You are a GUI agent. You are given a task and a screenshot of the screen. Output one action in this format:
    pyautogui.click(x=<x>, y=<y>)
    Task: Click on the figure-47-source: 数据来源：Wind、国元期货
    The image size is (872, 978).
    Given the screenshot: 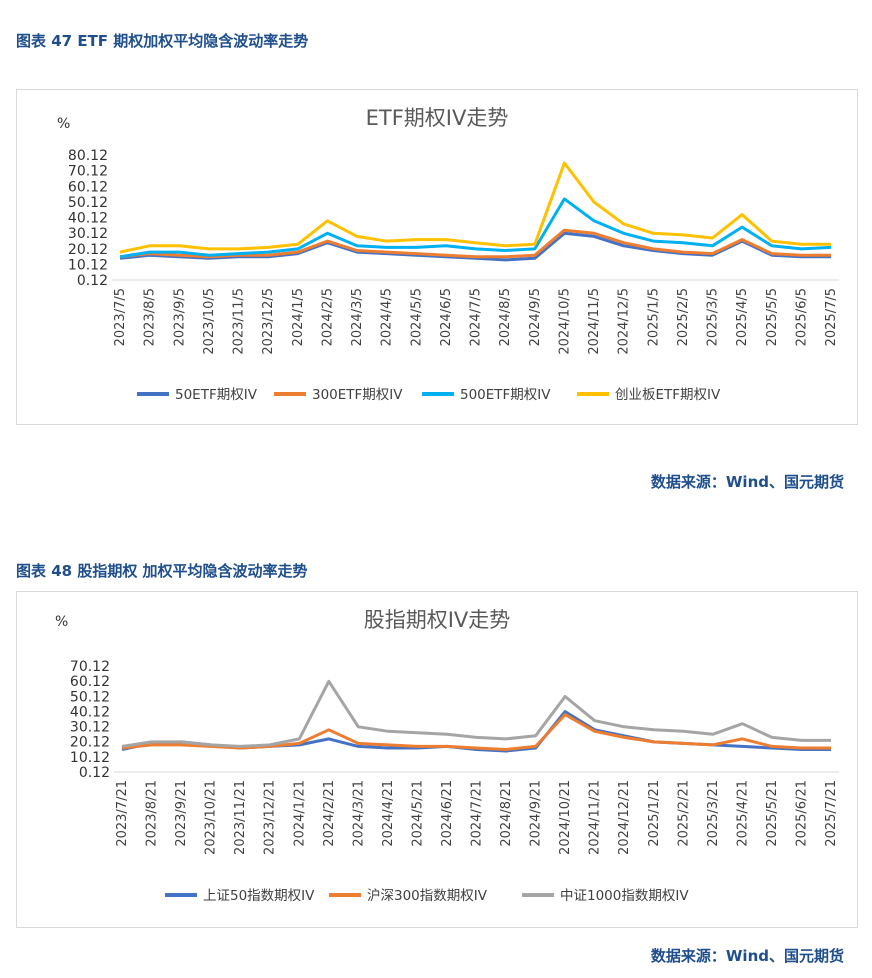 What is the action you would take?
    pyautogui.click(x=747, y=482)
    